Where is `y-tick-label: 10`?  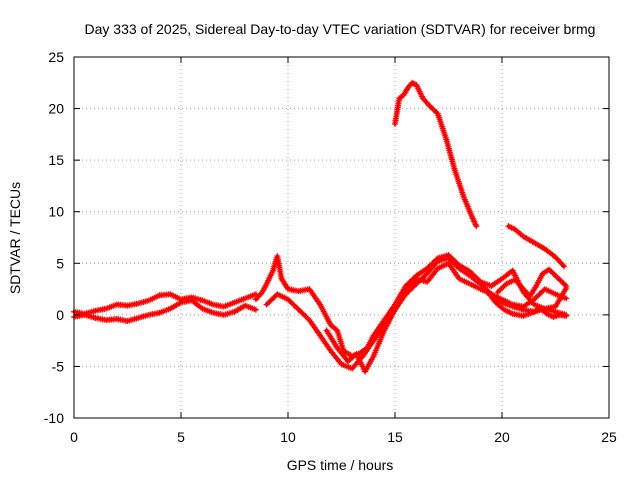 y-tick-label: 10 is located at coordinates (56, 212).